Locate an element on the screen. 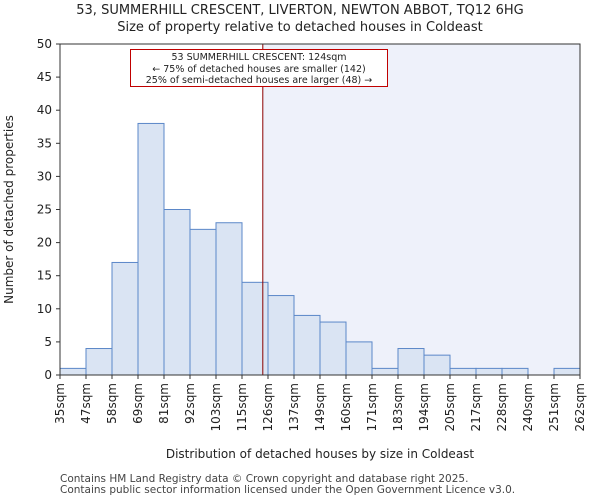  bar-149sqm is located at coordinates (333, 348).